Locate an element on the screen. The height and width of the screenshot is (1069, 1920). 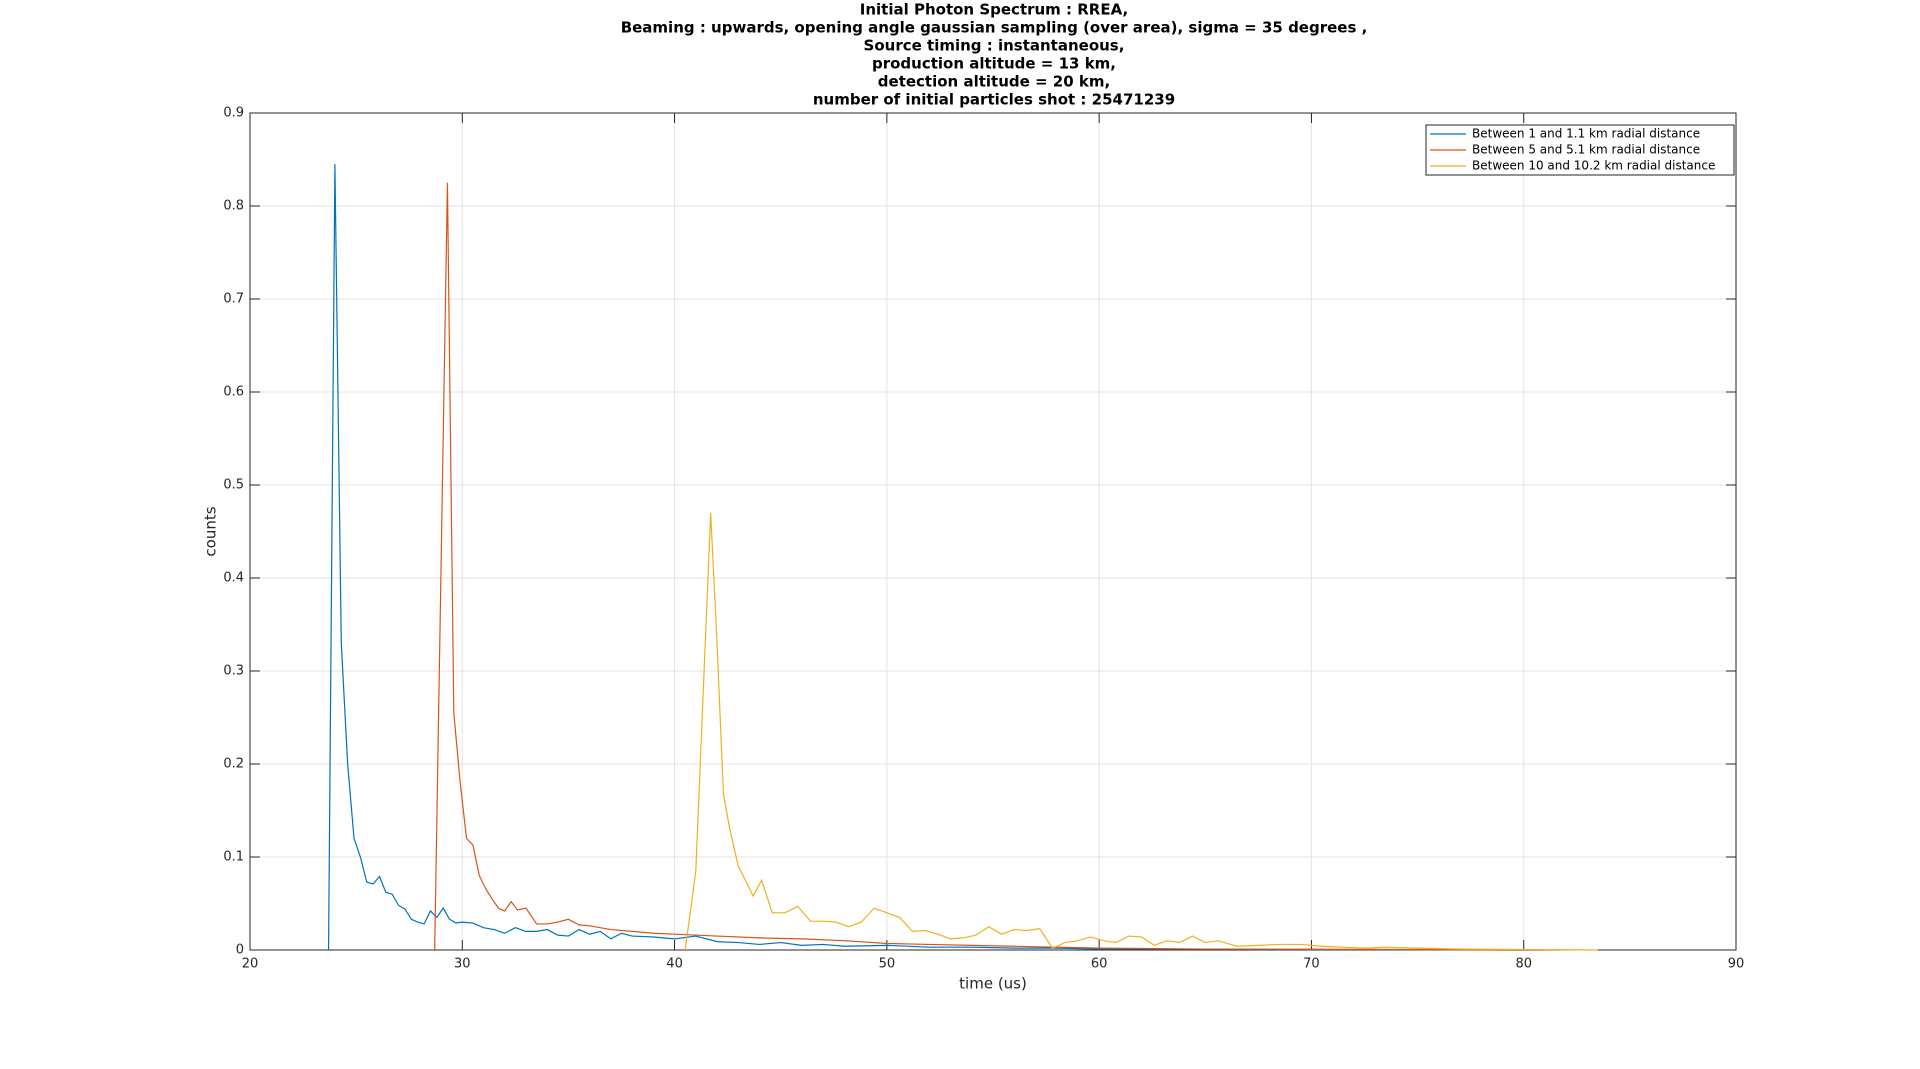
chart-title: Source timing : instantaneous, is located at coordinates (994, 46).